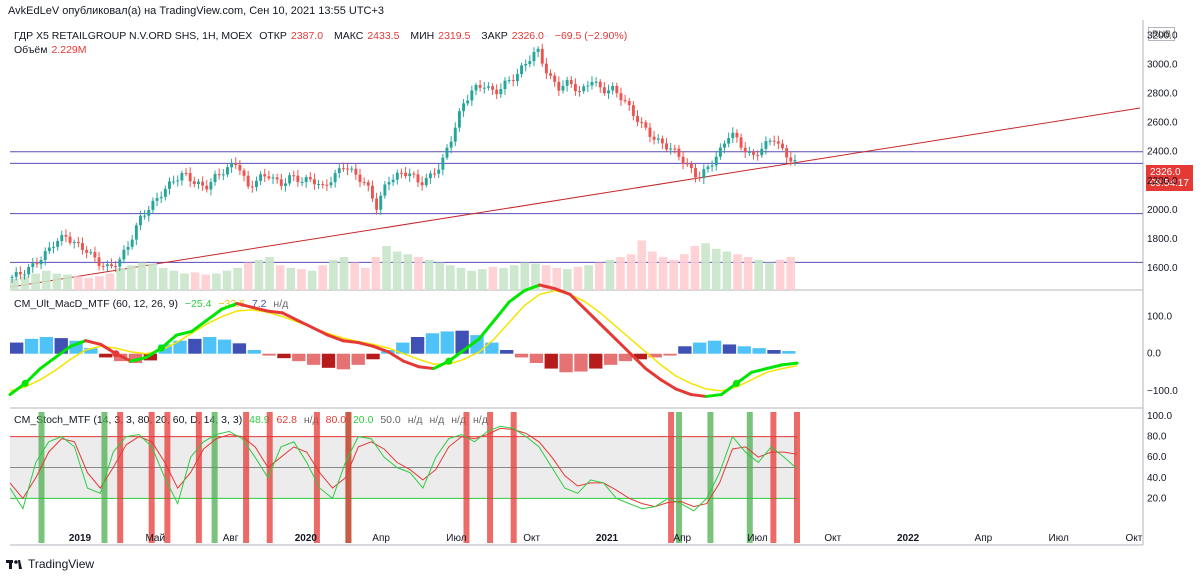 Image resolution: width=1200 pixels, height=579 pixels. What do you see at coordinates (1162, 94) in the screenshot?
I see `y-tick-label: 2800.0` at bounding box center [1162, 94].